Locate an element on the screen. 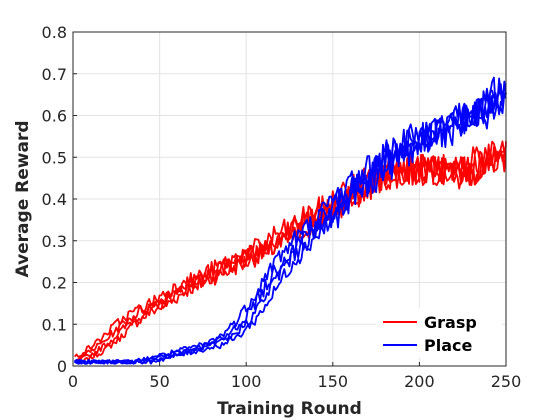 The height and width of the screenshot is (420, 560). x-tick-label: 100 is located at coordinates (246, 381).